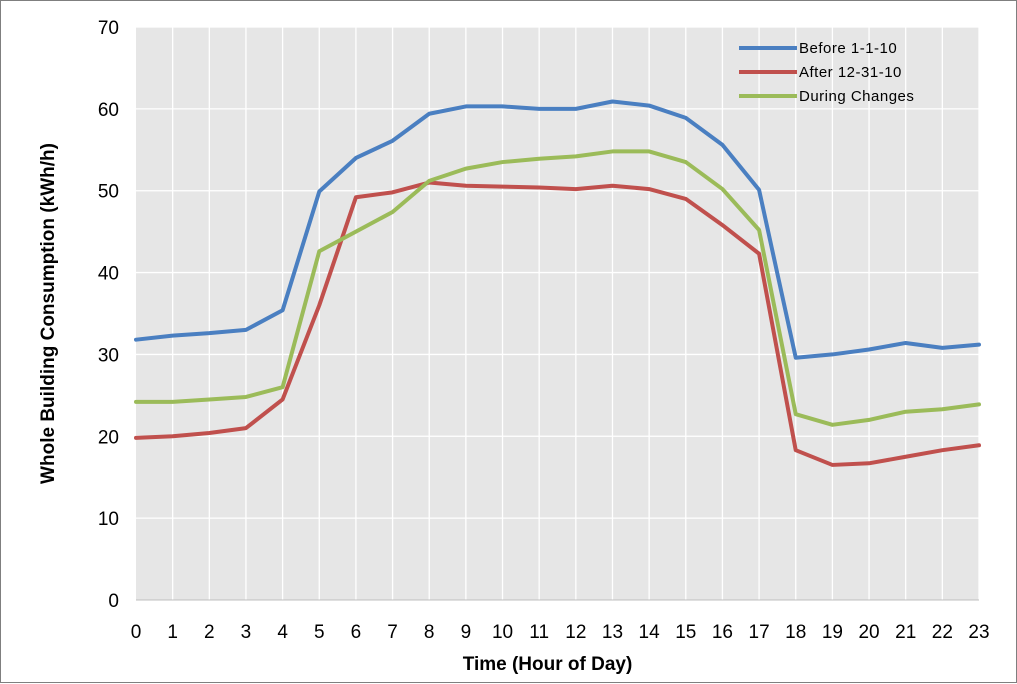  What do you see at coordinates (113, 601) in the screenshot?
I see `y-tick-label: 0` at bounding box center [113, 601].